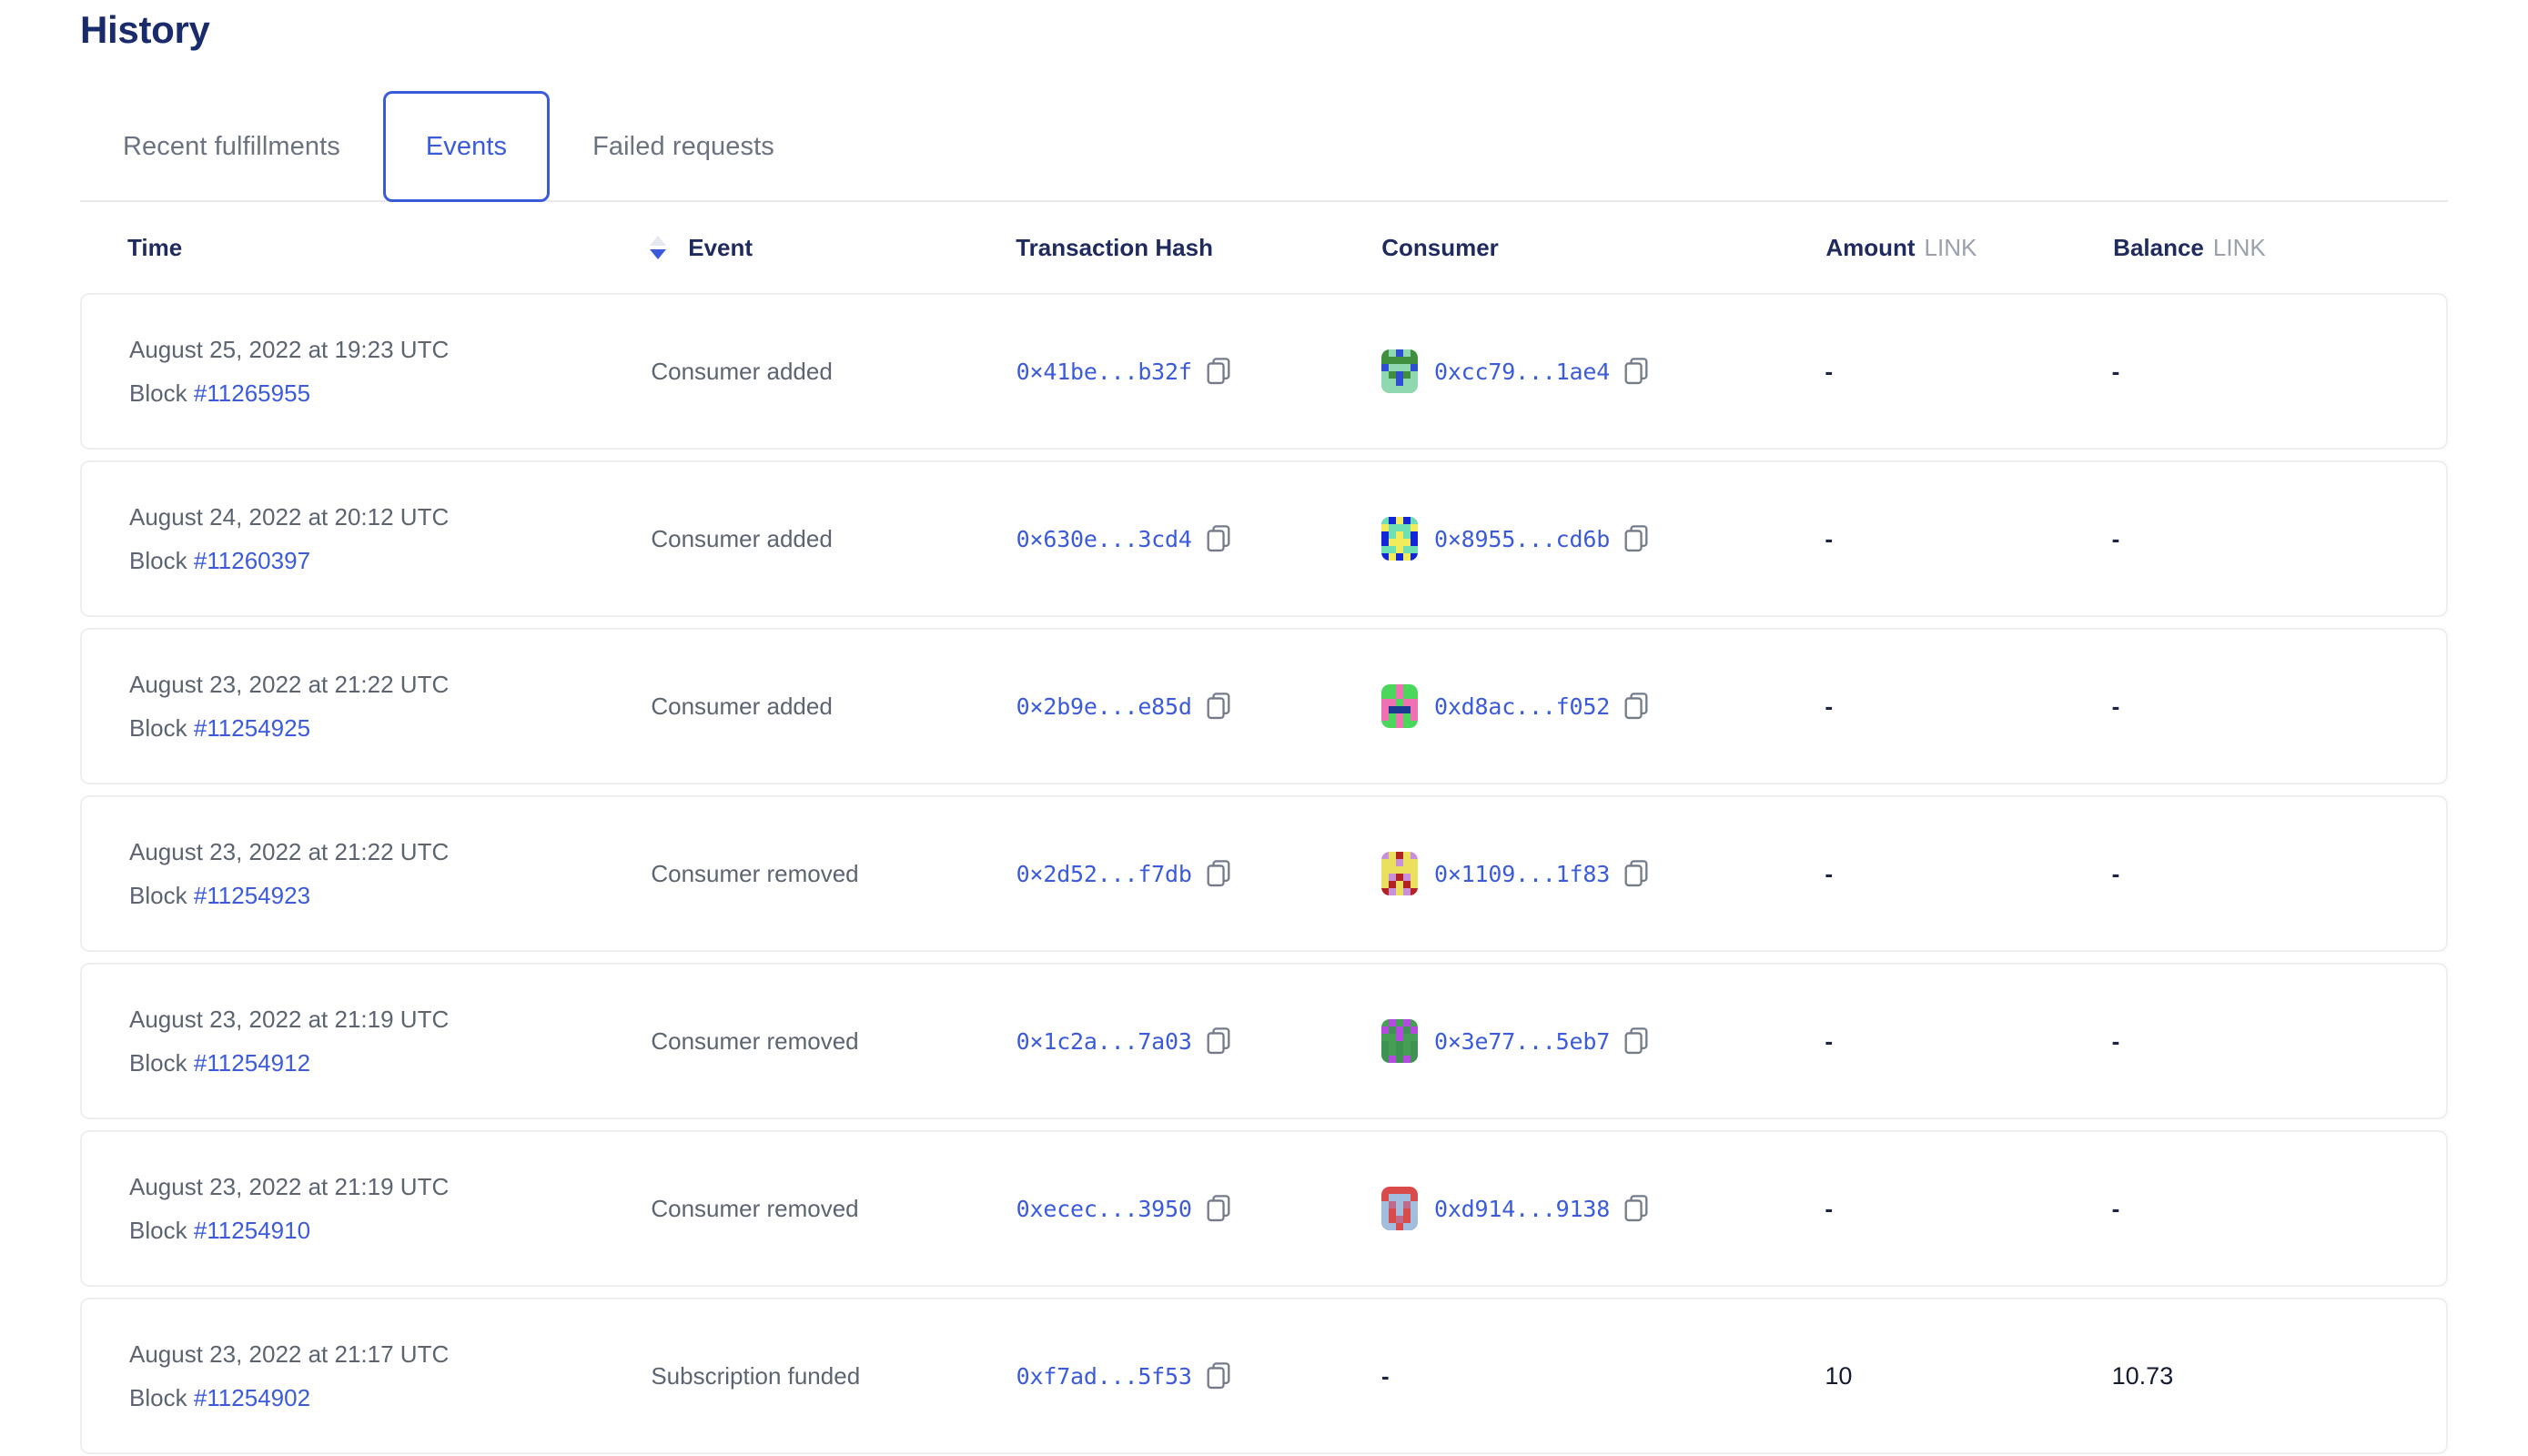 The height and width of the screenshot is (1456, 2528). What do you see at coordinates (252, 561) in the screenshot?
I see `block-number-link: #11260397` at bounding box center [252, 561].